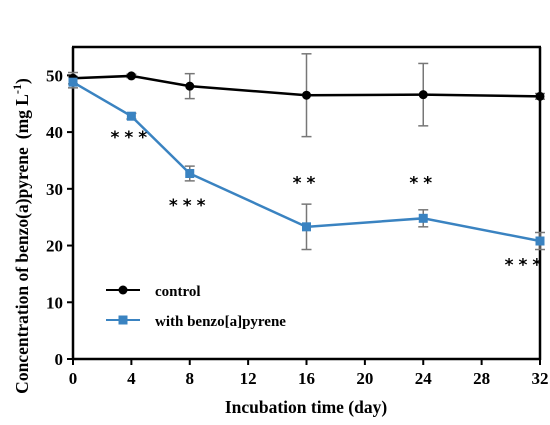 The width and height of the screenshot is (550, 425). What do you see at coordinates (424, 378) in the screenshot?
I see `x-tick-label: 24` at bounding box center [424, 378].